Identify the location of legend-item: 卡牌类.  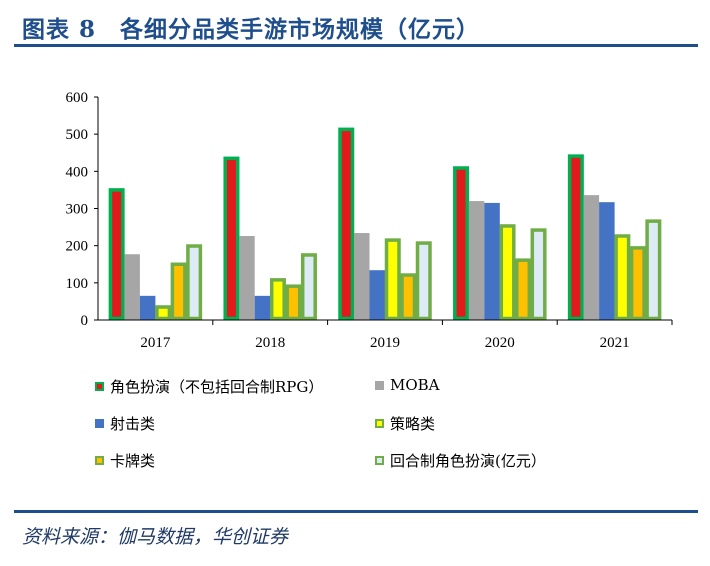
(125, 460).